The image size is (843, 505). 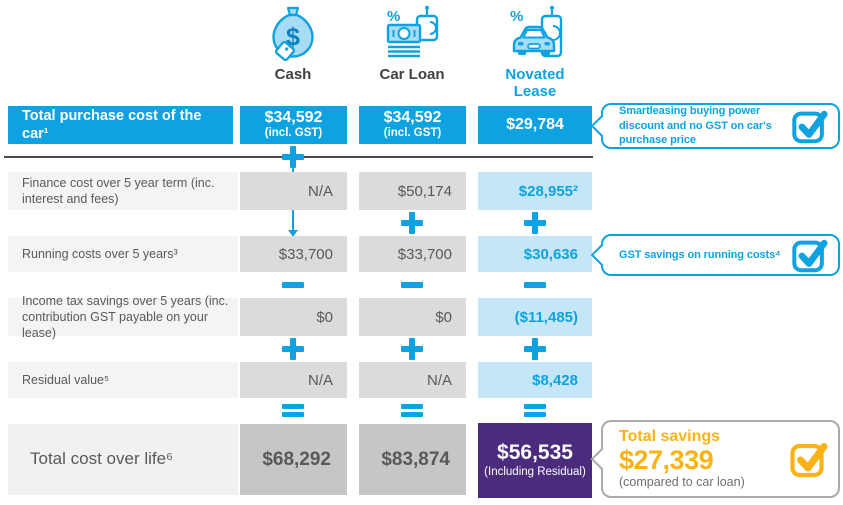 I want to click on total-savings-note: (compared to car loan), so click(x=682, y=482).